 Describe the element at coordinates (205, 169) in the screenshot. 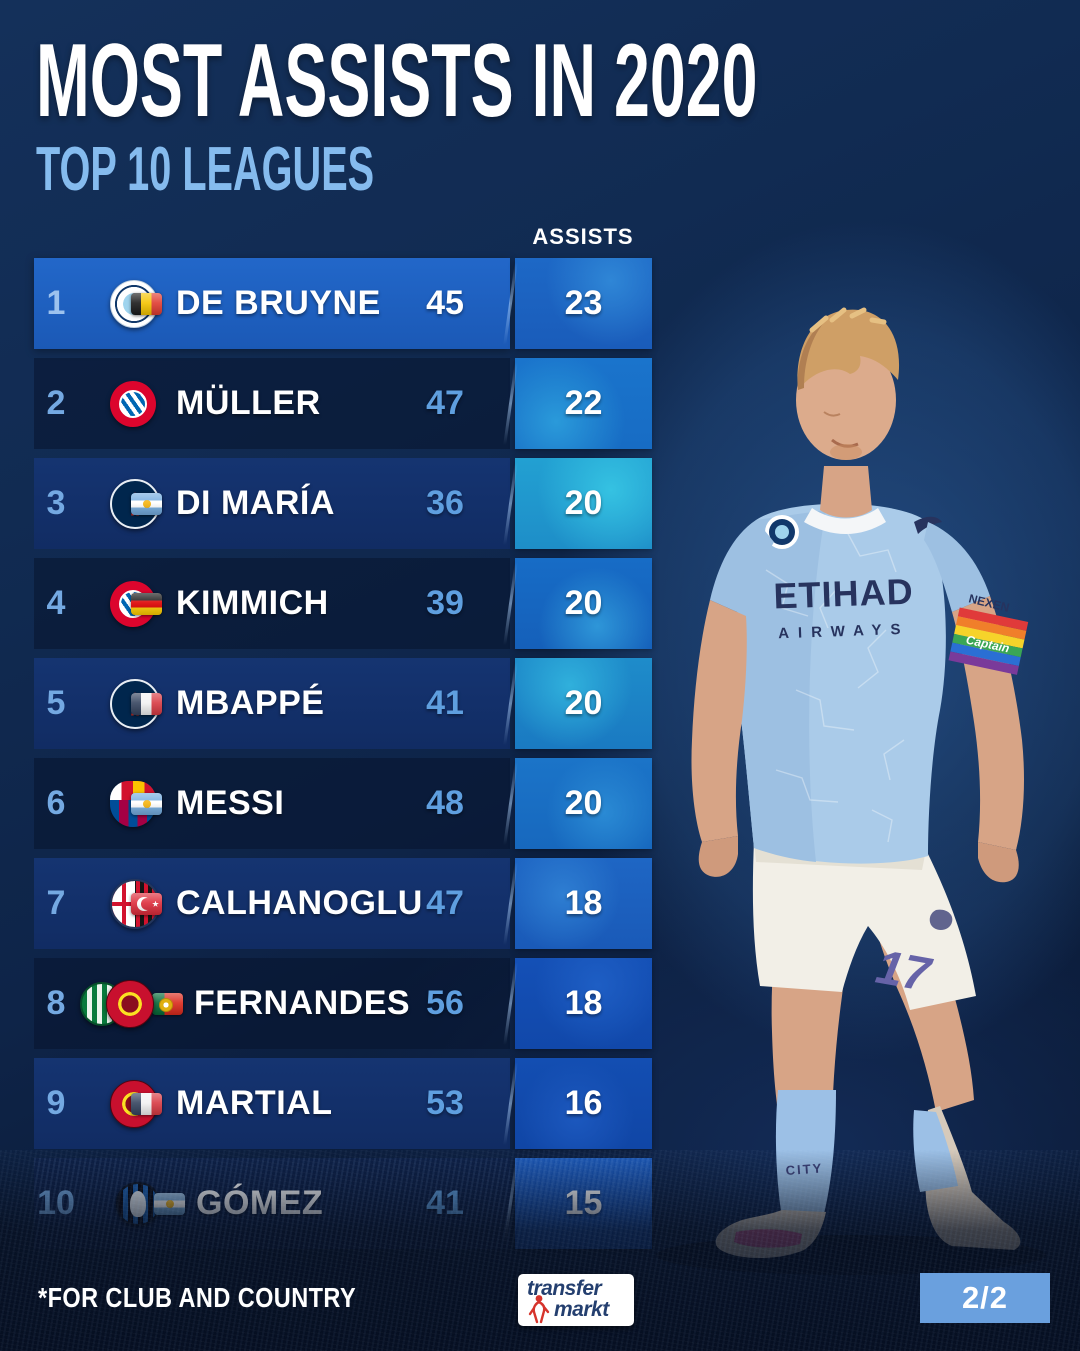

I see `page-subtitle: TOP 10 LEAGUES` at that location.